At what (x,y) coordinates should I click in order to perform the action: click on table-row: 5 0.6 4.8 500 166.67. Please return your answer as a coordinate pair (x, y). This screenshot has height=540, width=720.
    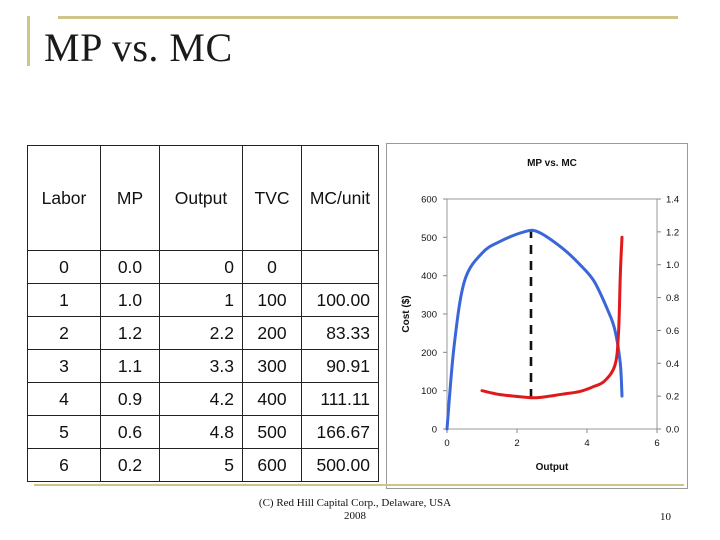
    Looking at the image, I should click on (203, 432).